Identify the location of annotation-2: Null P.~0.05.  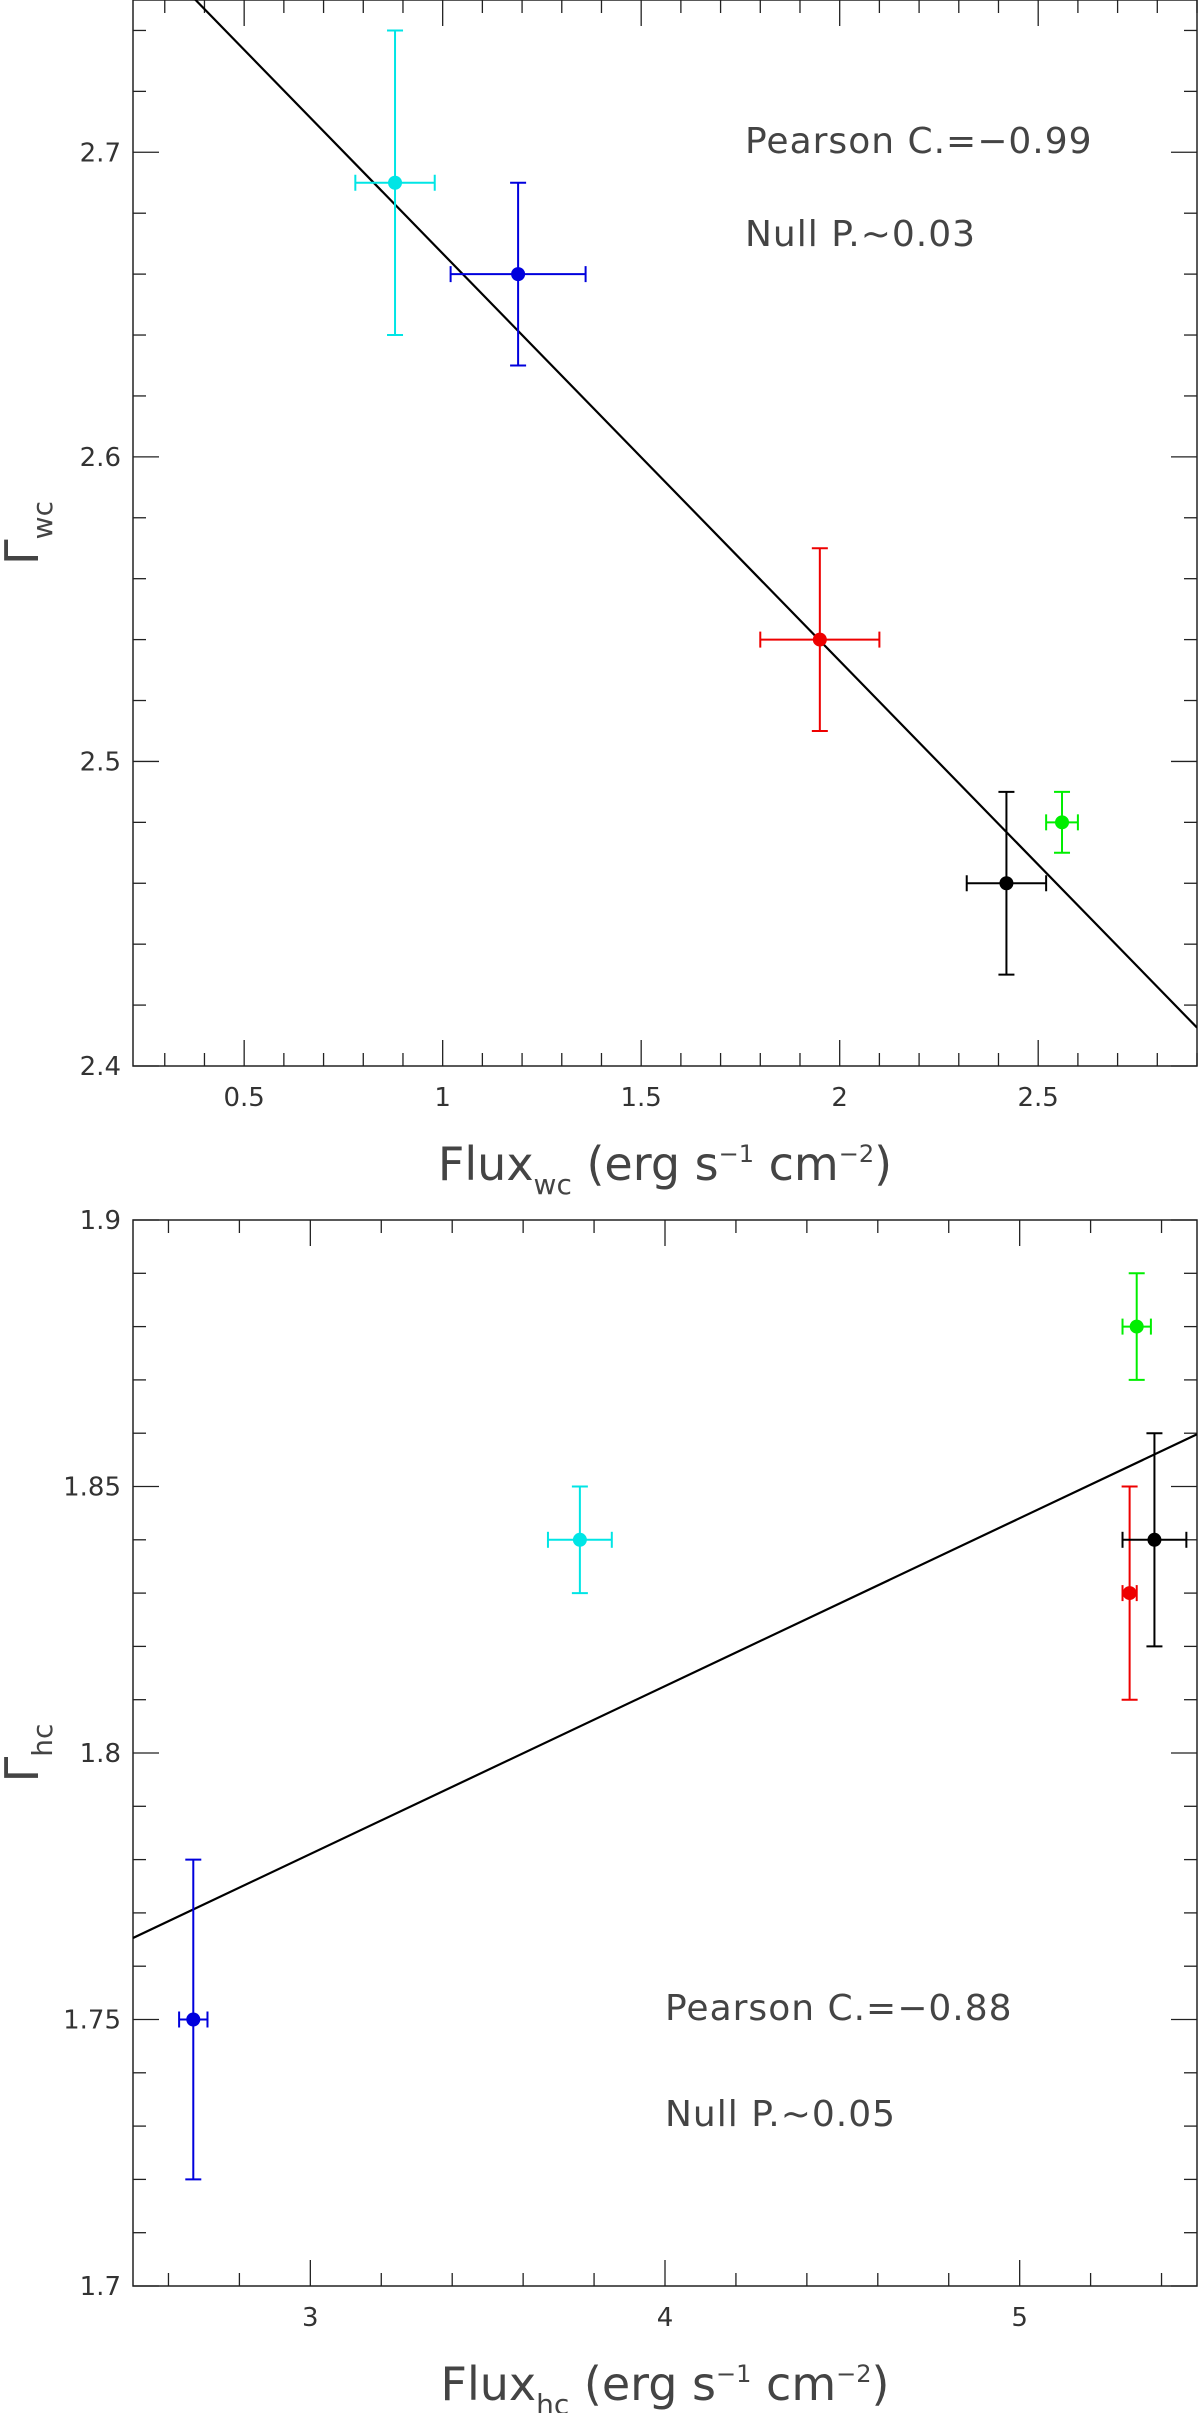
(780, 2114).